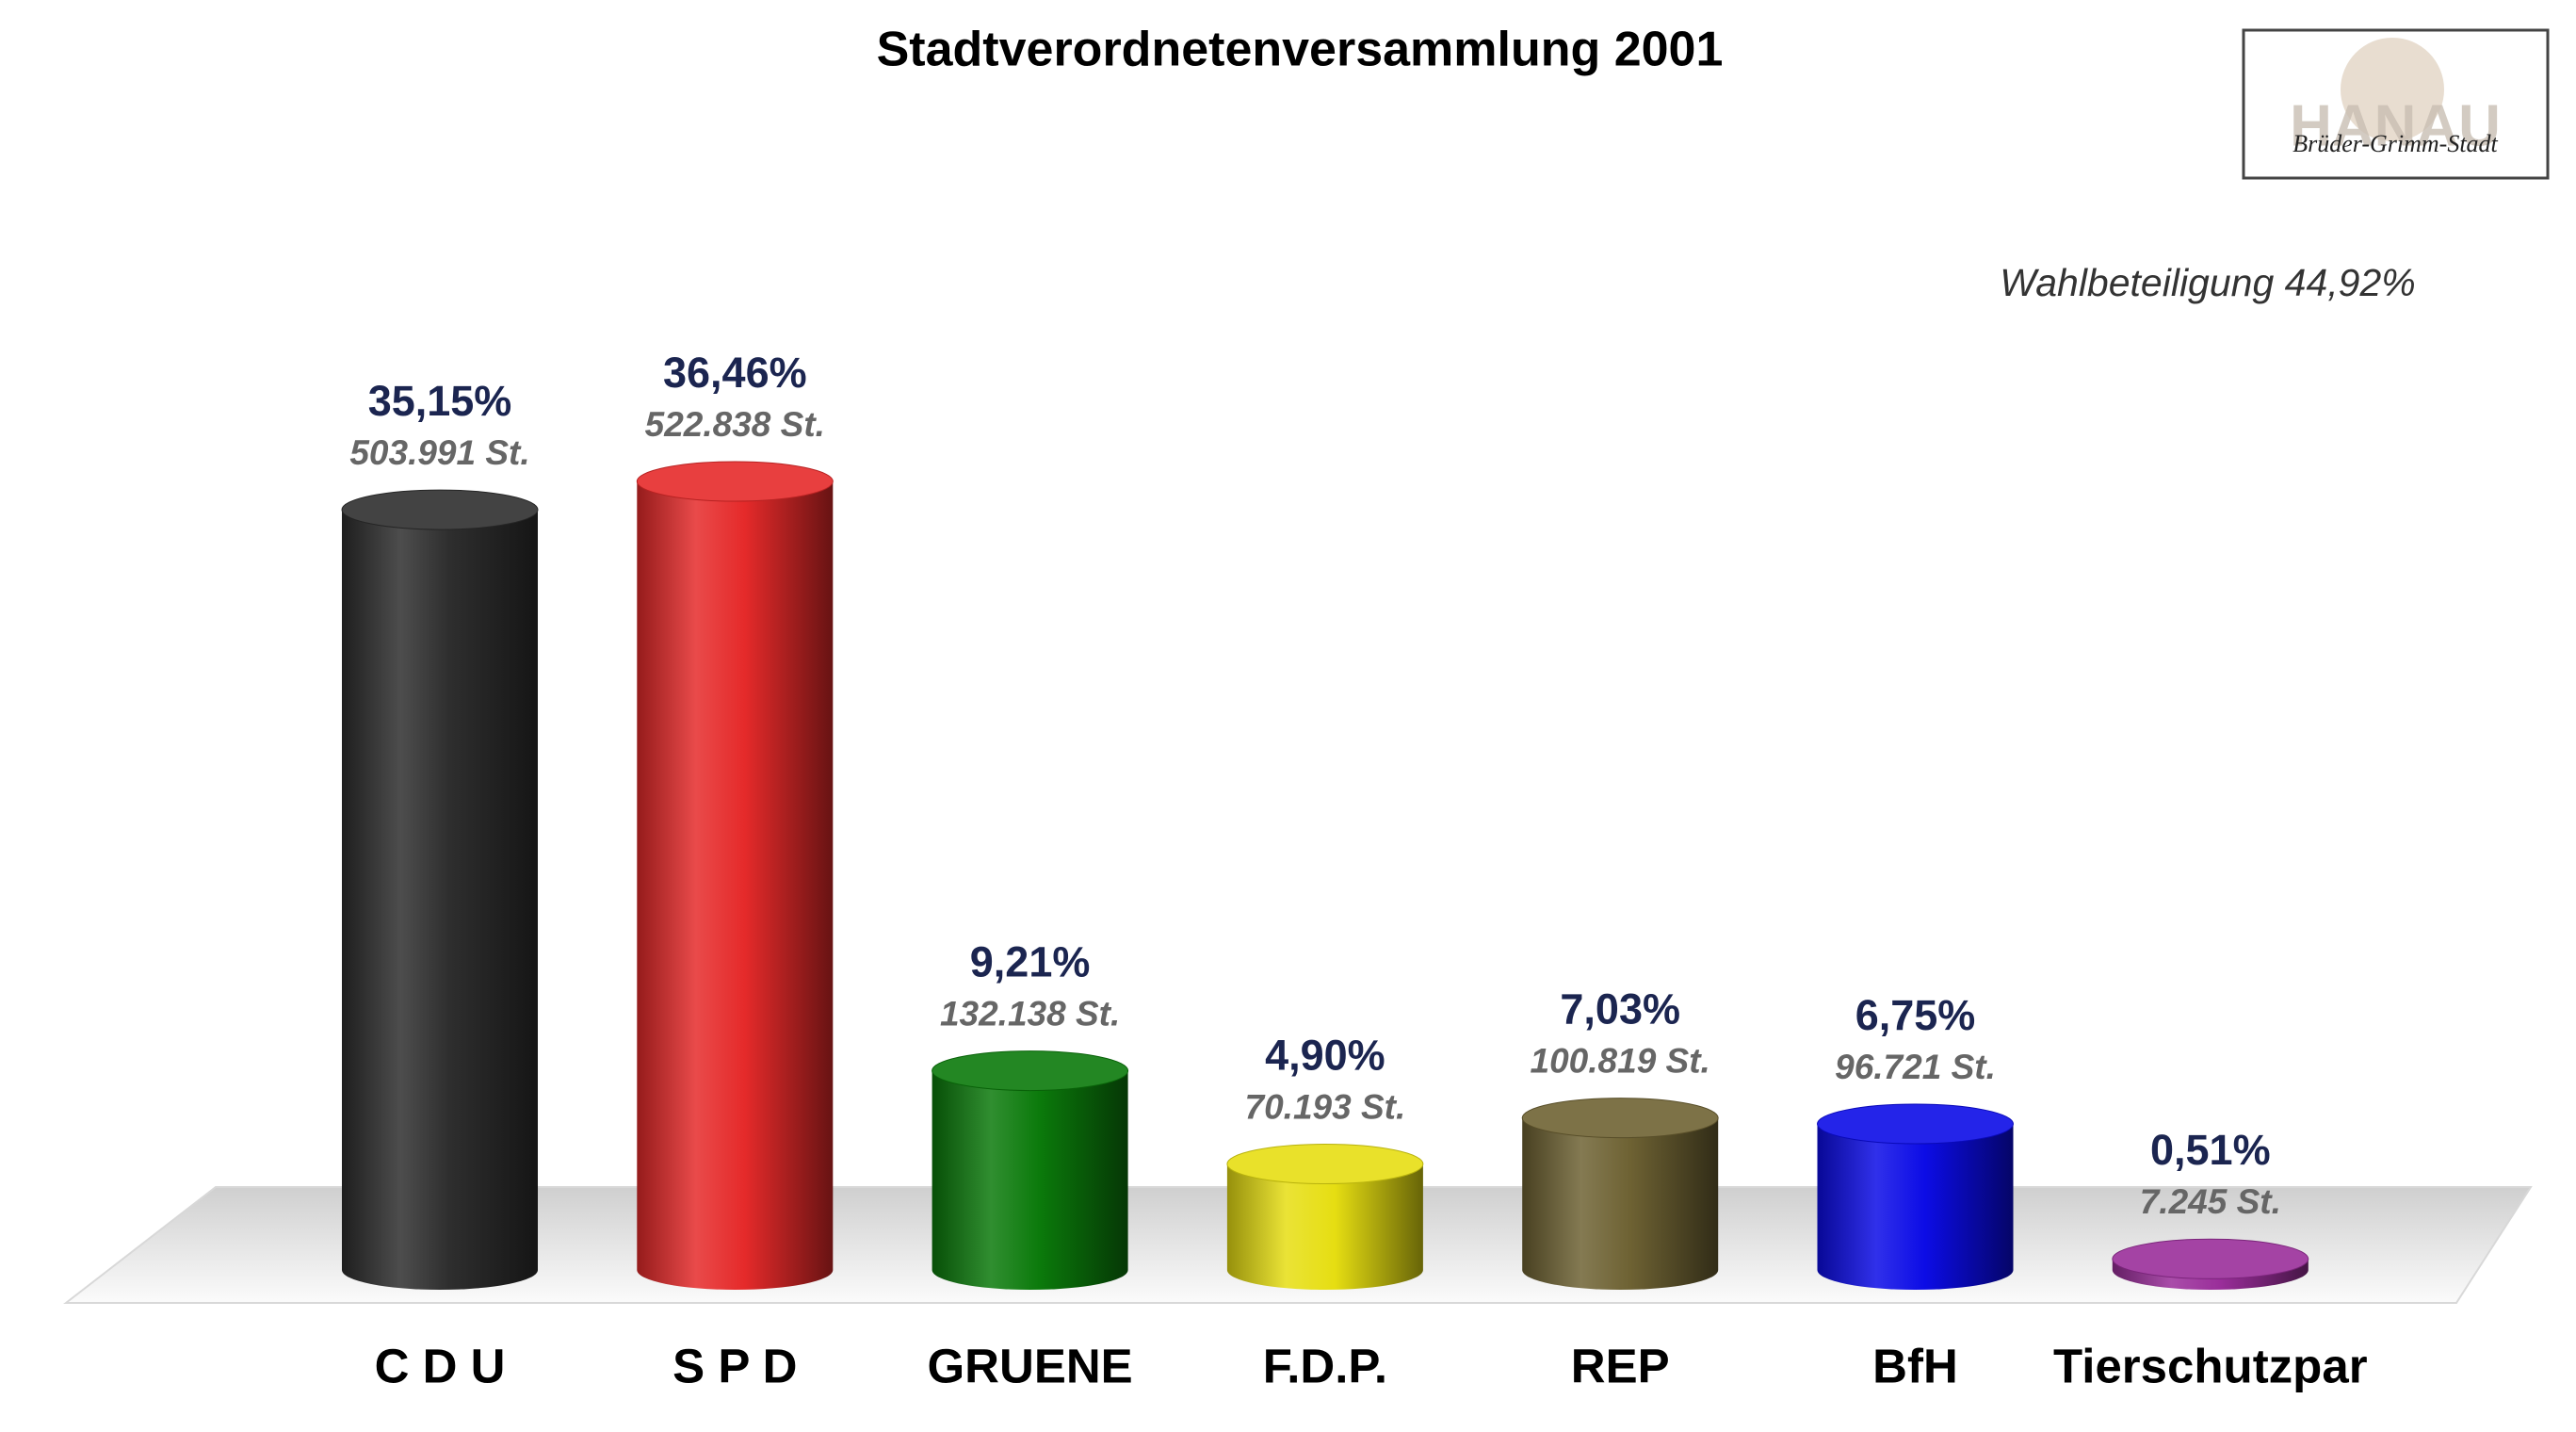 This screenshot has height=1432, width=2576. Describe the element at coordinates (1620, 1366) in the screenshot. I see `x-tick-label: REP` at that location.